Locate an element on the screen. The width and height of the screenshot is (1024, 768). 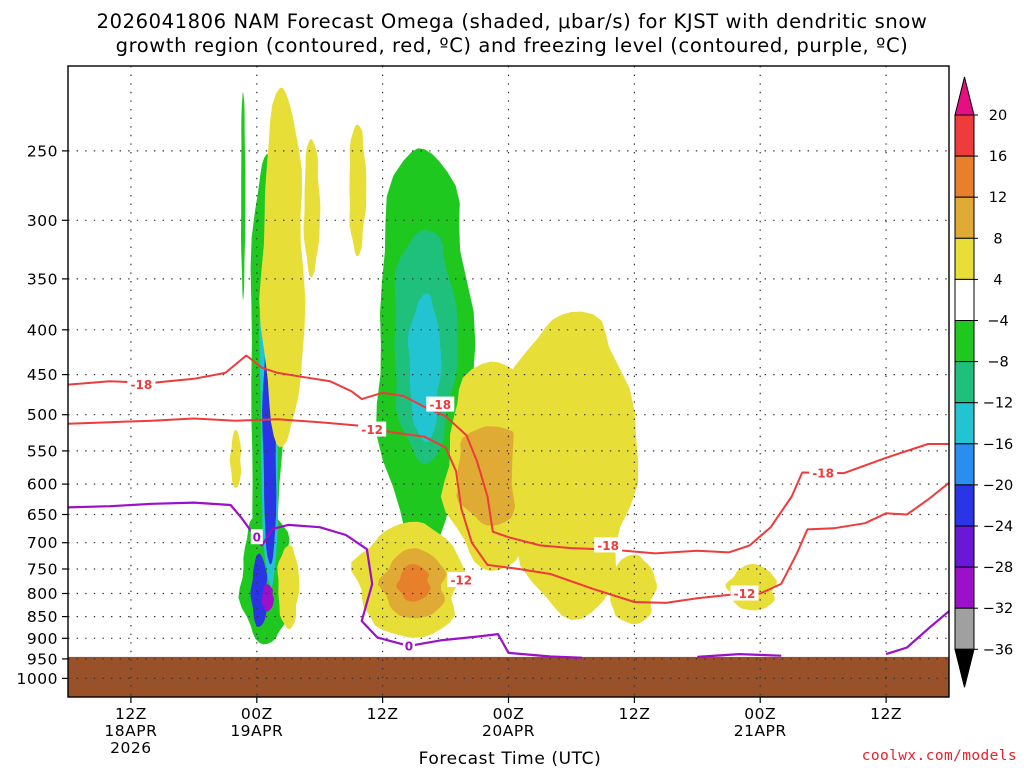
colorbar-label: 12 is located at coordinates (998, 198).